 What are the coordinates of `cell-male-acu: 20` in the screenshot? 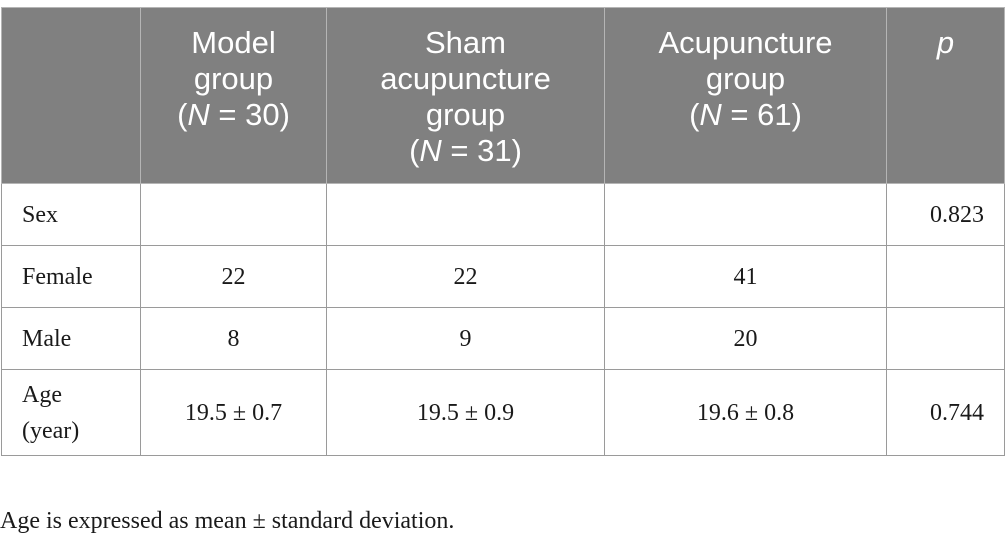 It's located at (745, 338).